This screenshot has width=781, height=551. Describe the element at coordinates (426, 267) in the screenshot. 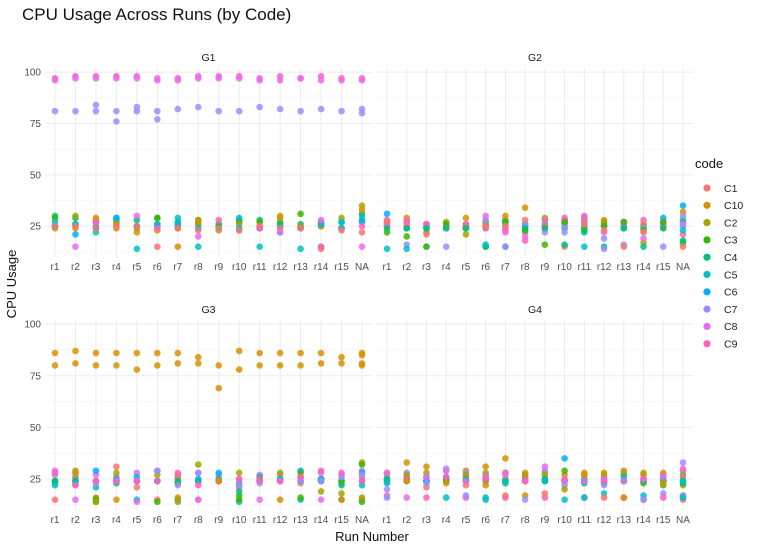

I see `x-tick-label: r3` at that location.